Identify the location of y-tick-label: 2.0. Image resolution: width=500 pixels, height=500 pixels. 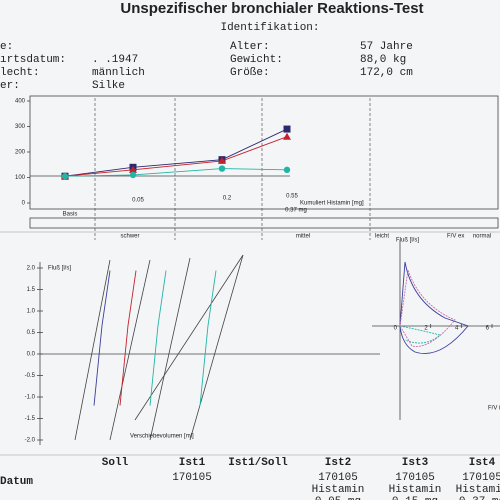
(31, 269).